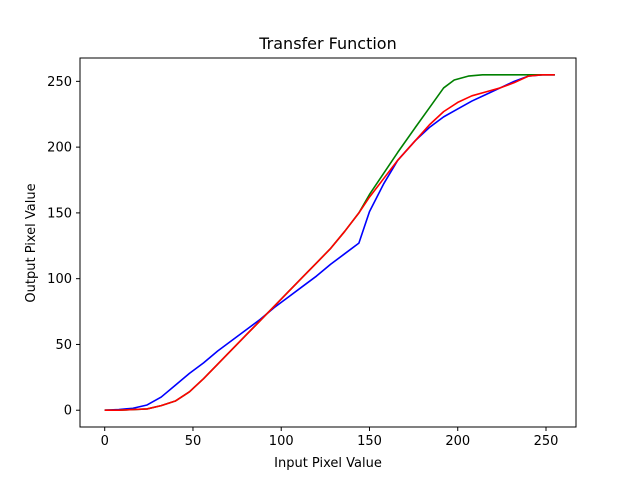  I want to click on y-tick-label-50: 50, so click(63, 345).